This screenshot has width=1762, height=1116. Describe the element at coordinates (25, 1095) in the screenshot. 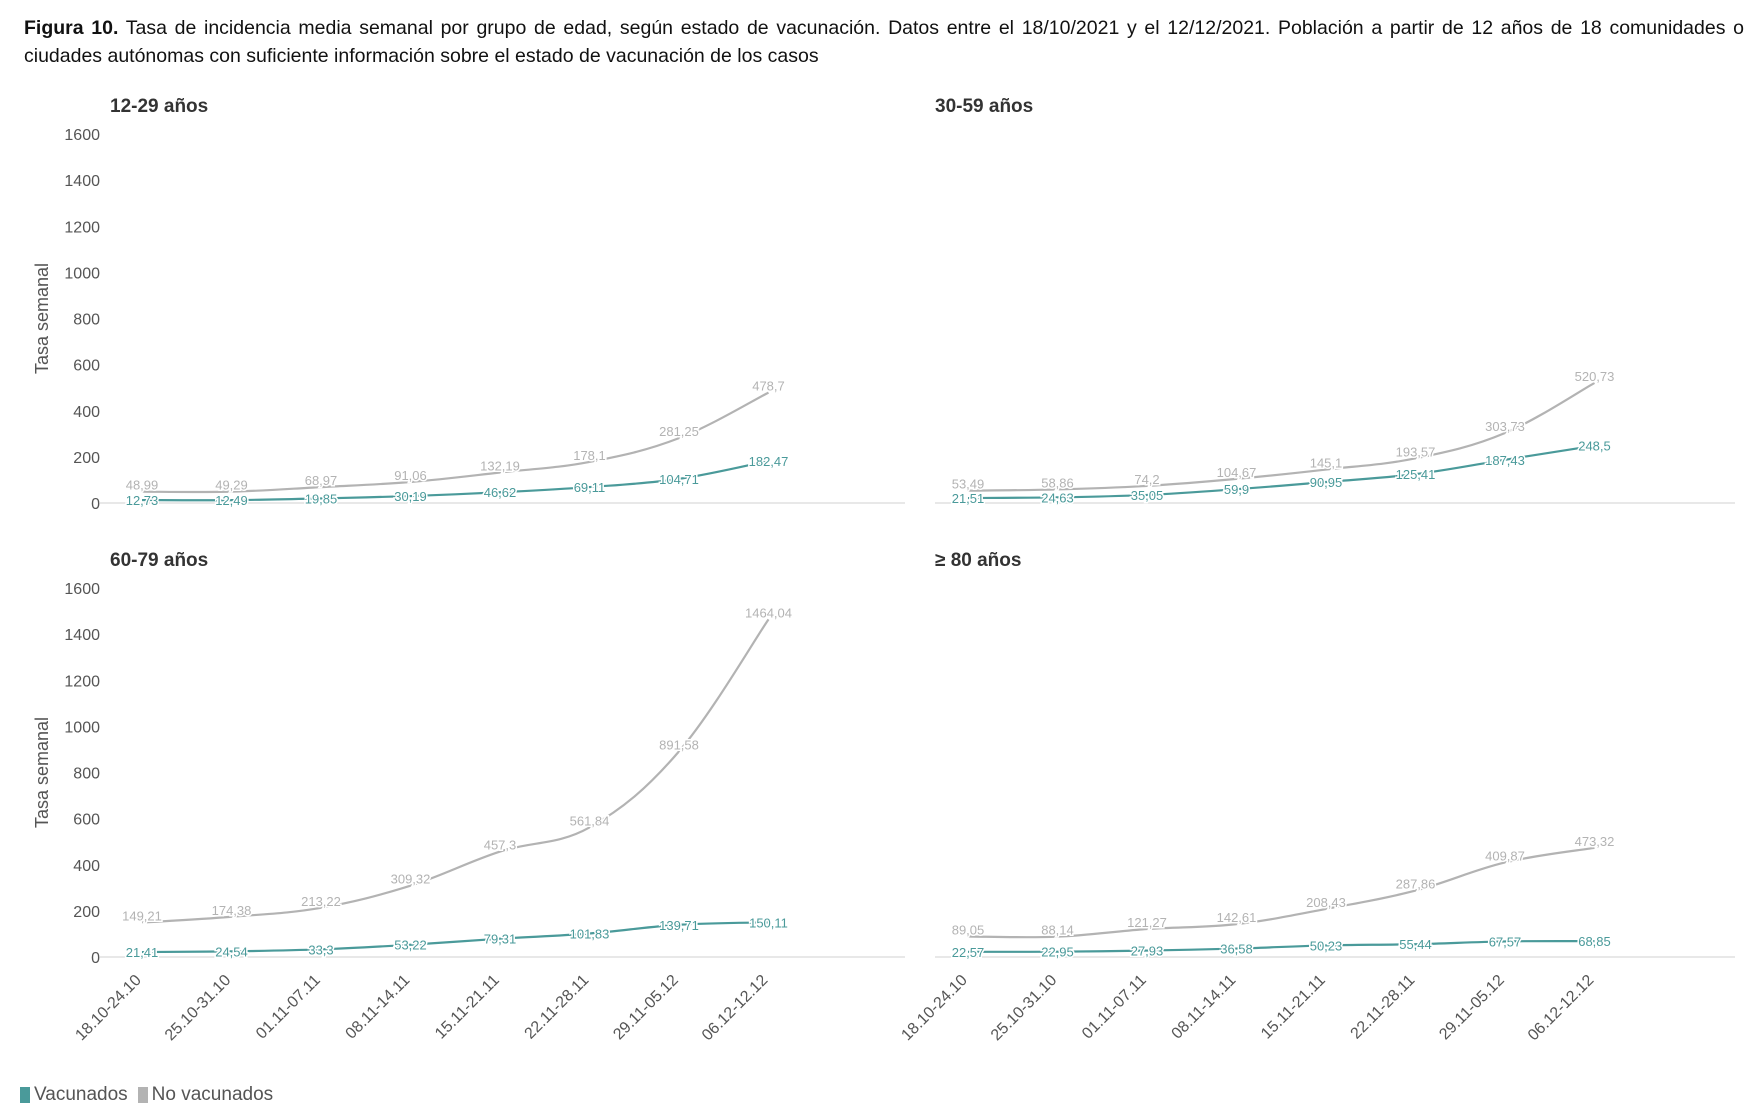

I see `legend-swatch-vacunados` at that location.